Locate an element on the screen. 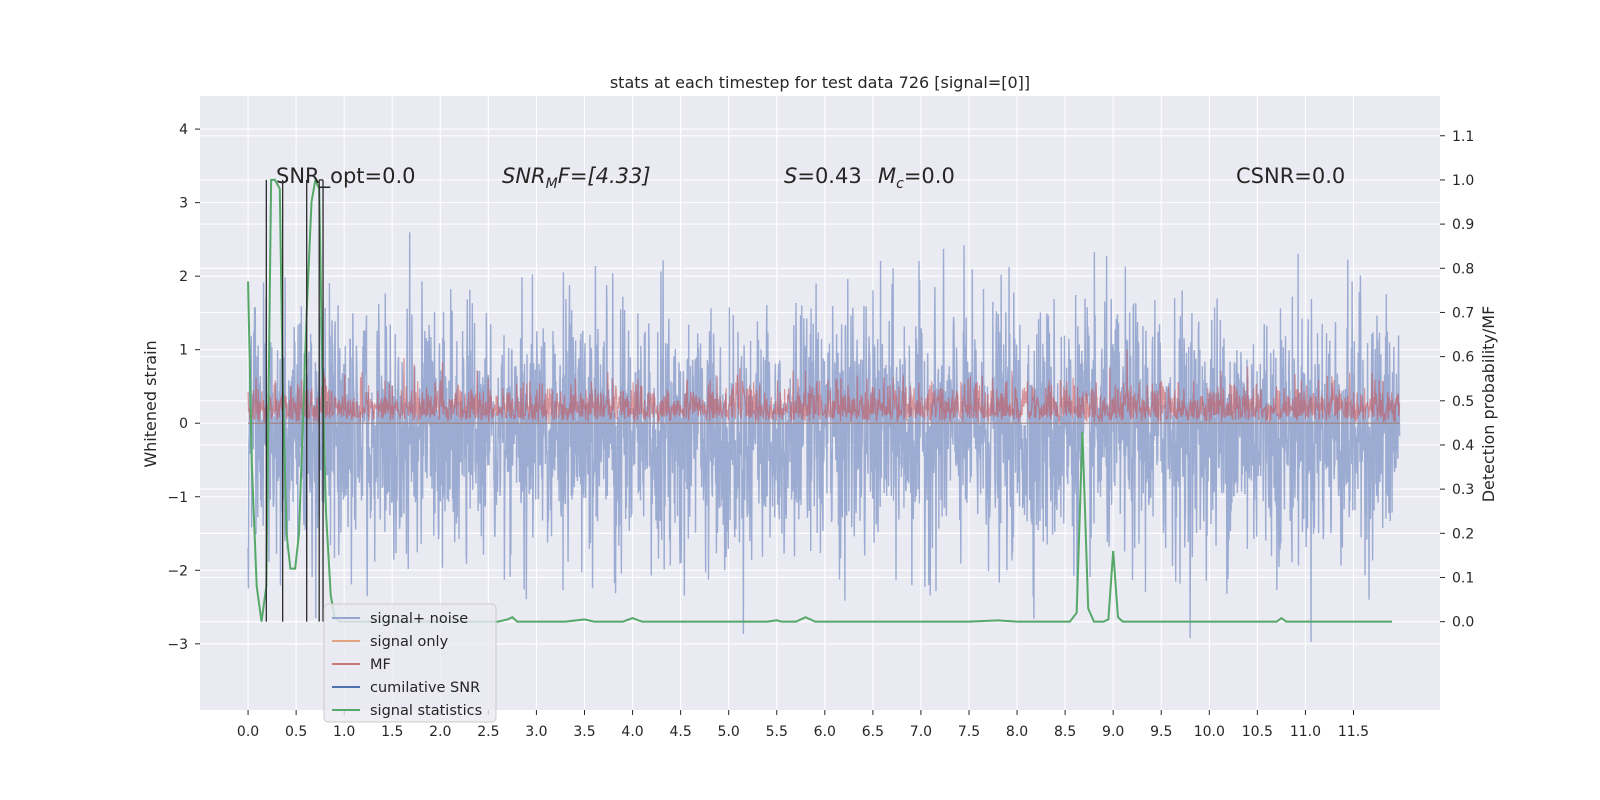 The width and height of the screenshot is (1600, 800). legend-label: MF is located at coordinates (380, 665).